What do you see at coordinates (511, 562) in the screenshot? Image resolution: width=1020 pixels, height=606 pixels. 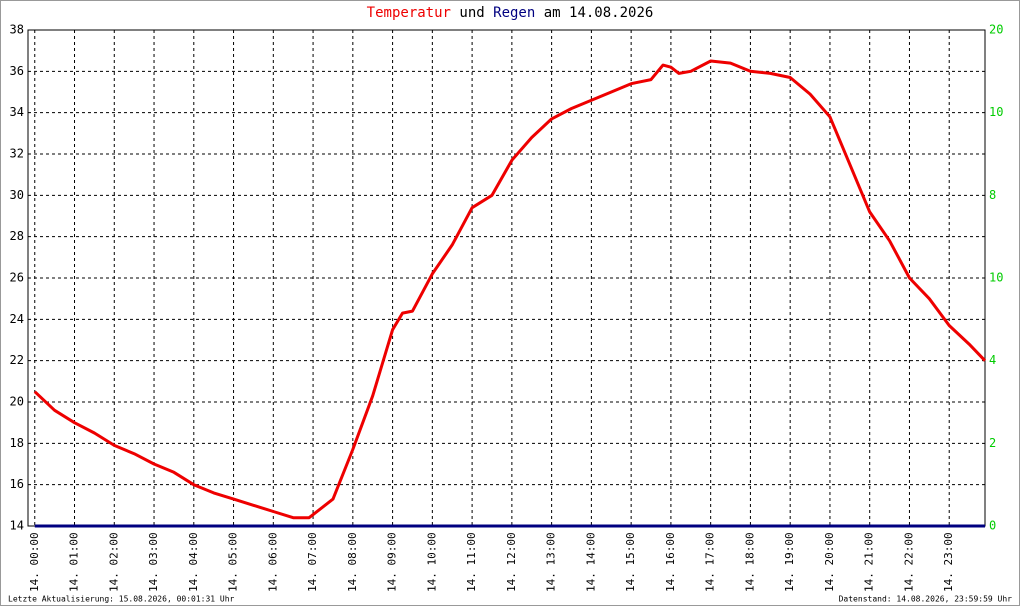 I see `x-tick-label: 14. 12:00` at bounding box center [511, 562].